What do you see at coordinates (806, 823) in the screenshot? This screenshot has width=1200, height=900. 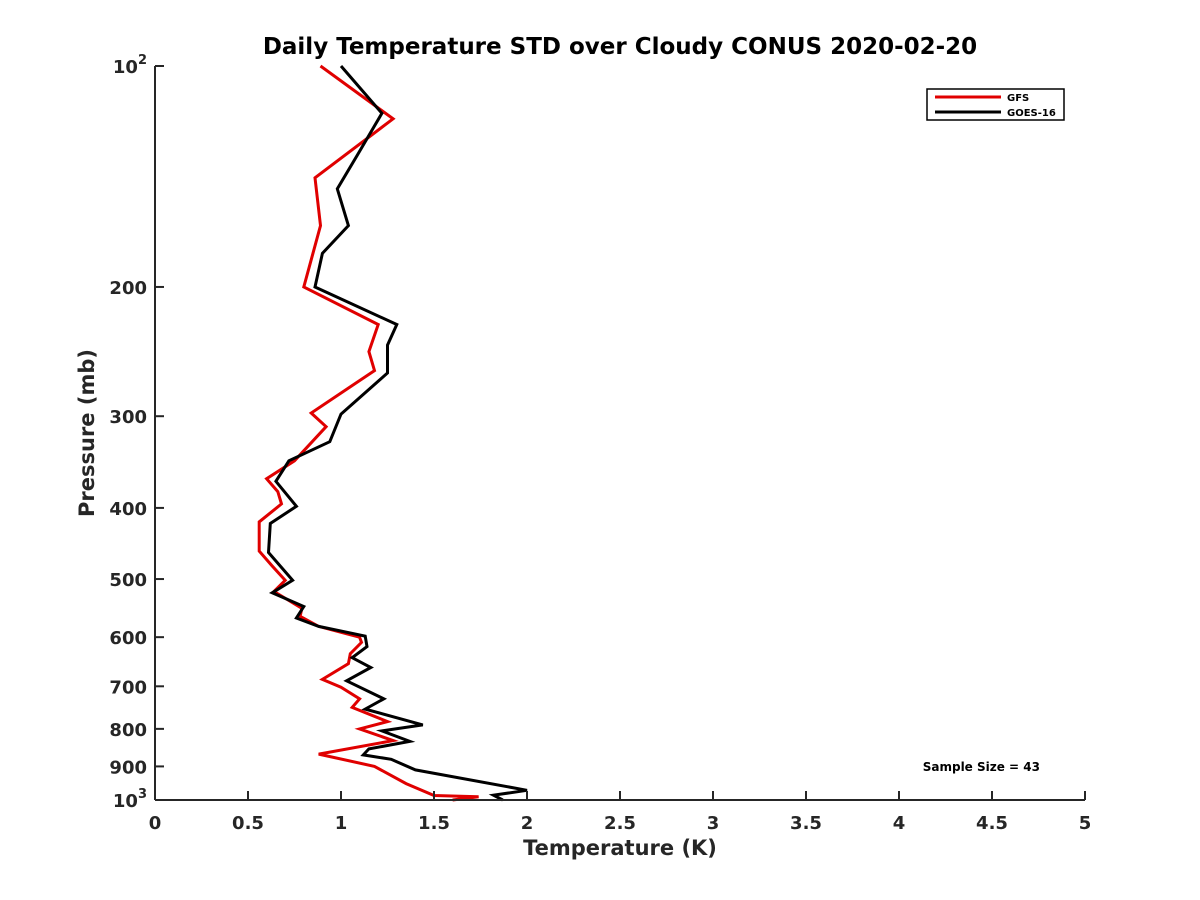 I see `x-tick-label: 3.5` at bounding box center [806, 823].